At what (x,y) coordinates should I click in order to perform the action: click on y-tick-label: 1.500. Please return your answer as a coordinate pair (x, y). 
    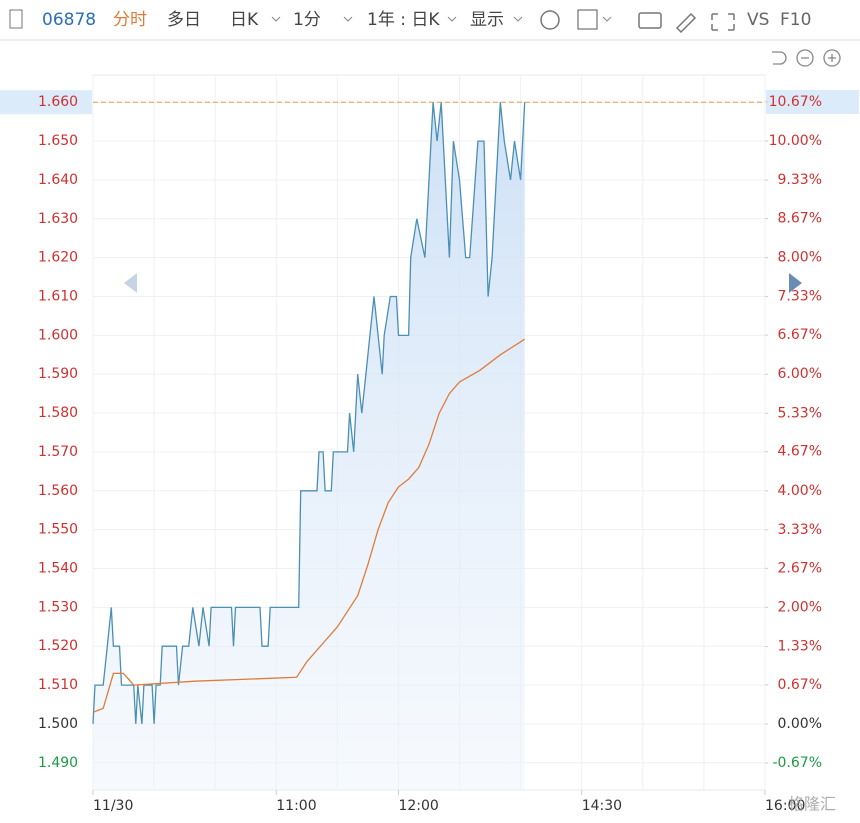
    Looking at the image, I should click on (58, 724).